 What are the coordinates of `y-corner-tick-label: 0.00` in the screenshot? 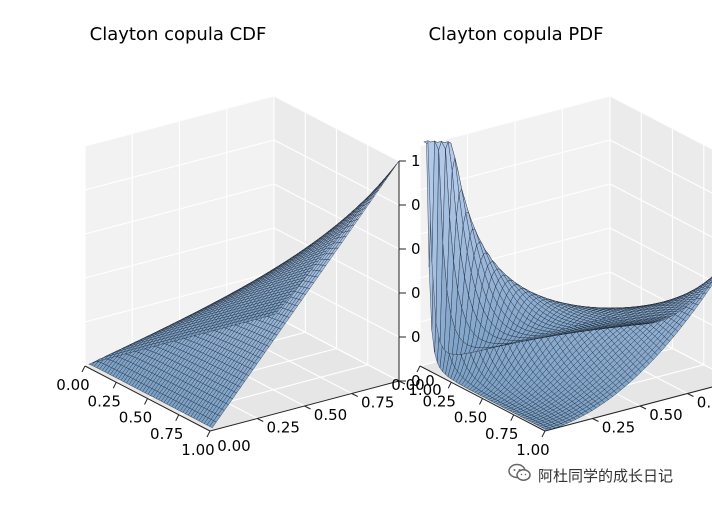 It's located at (233, 446).